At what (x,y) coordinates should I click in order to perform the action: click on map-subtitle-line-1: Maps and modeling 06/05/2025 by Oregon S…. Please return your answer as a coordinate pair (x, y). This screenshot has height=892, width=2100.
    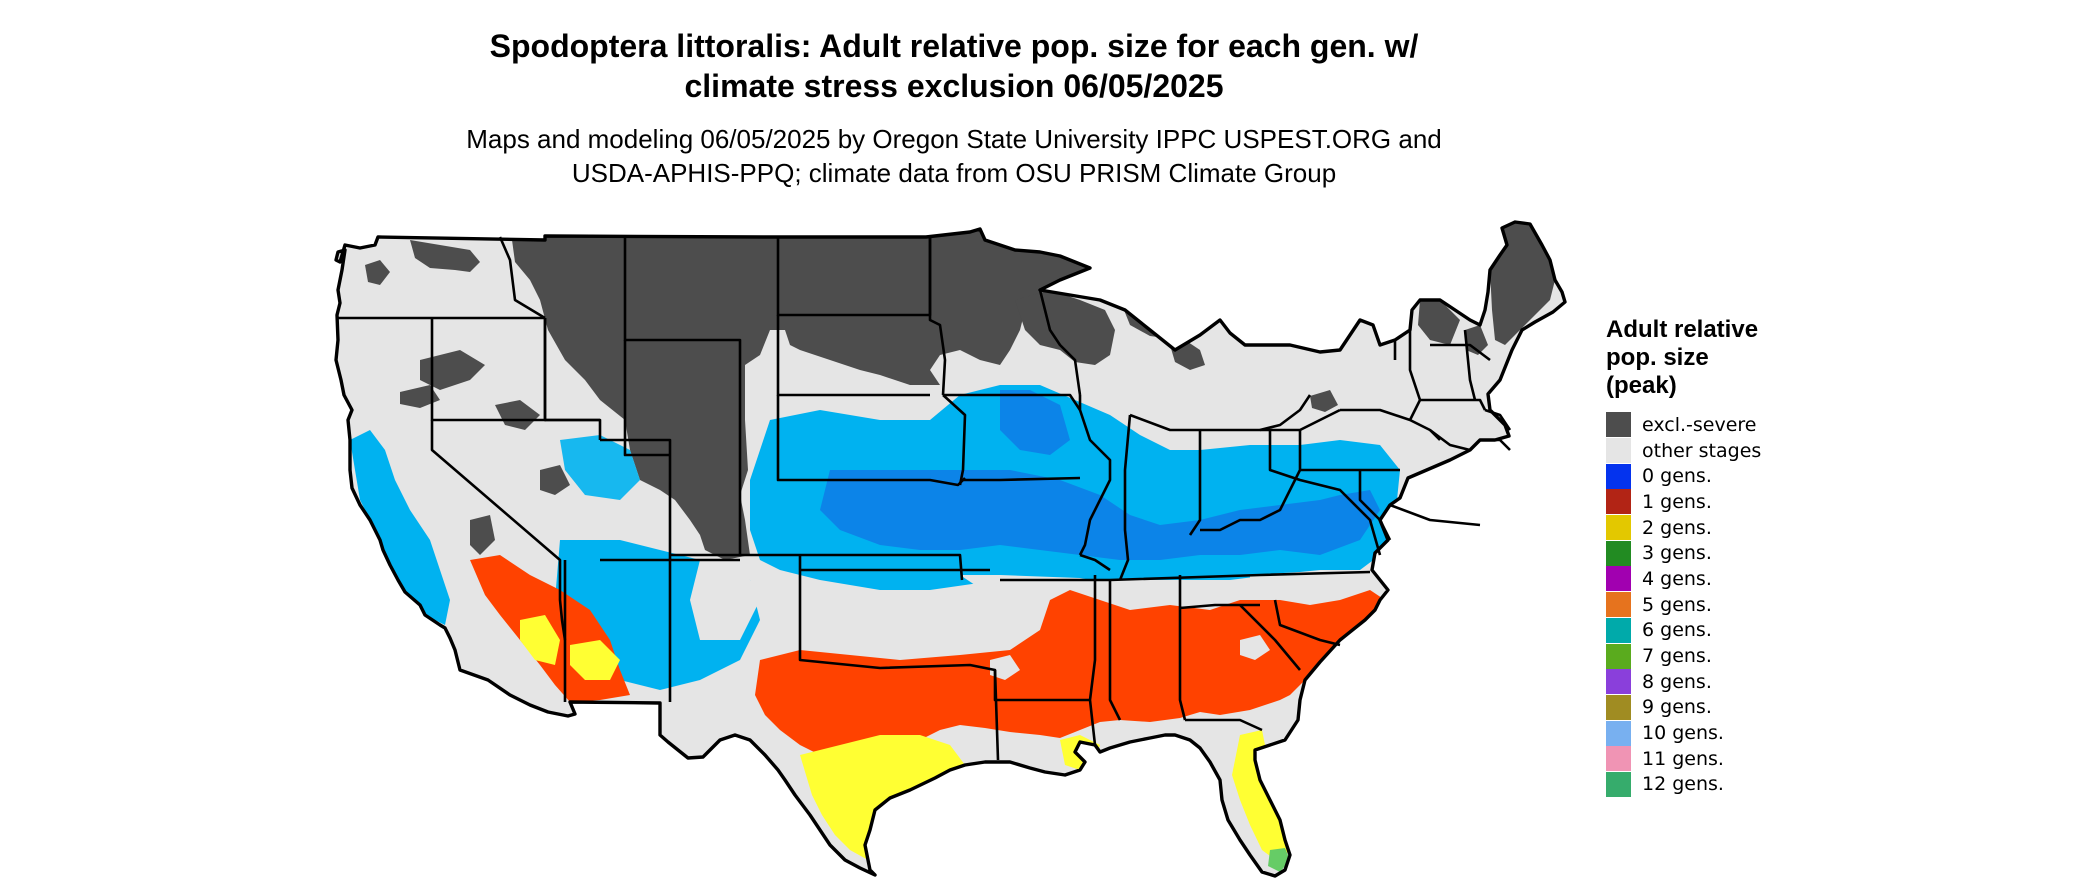
    Looking at the image, I should click on (954, 139).